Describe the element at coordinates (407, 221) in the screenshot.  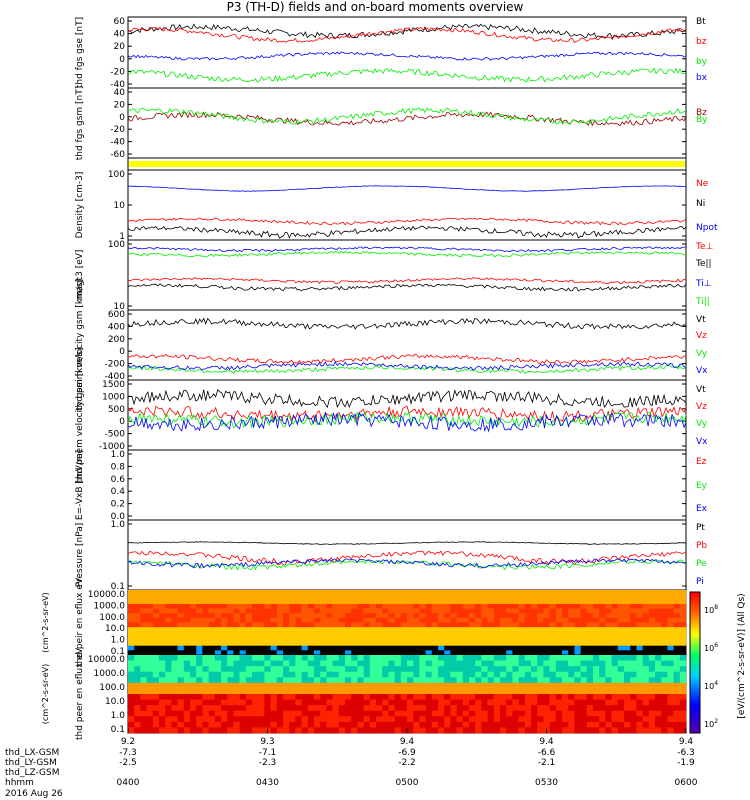
I see `series-line-ne` at that location.